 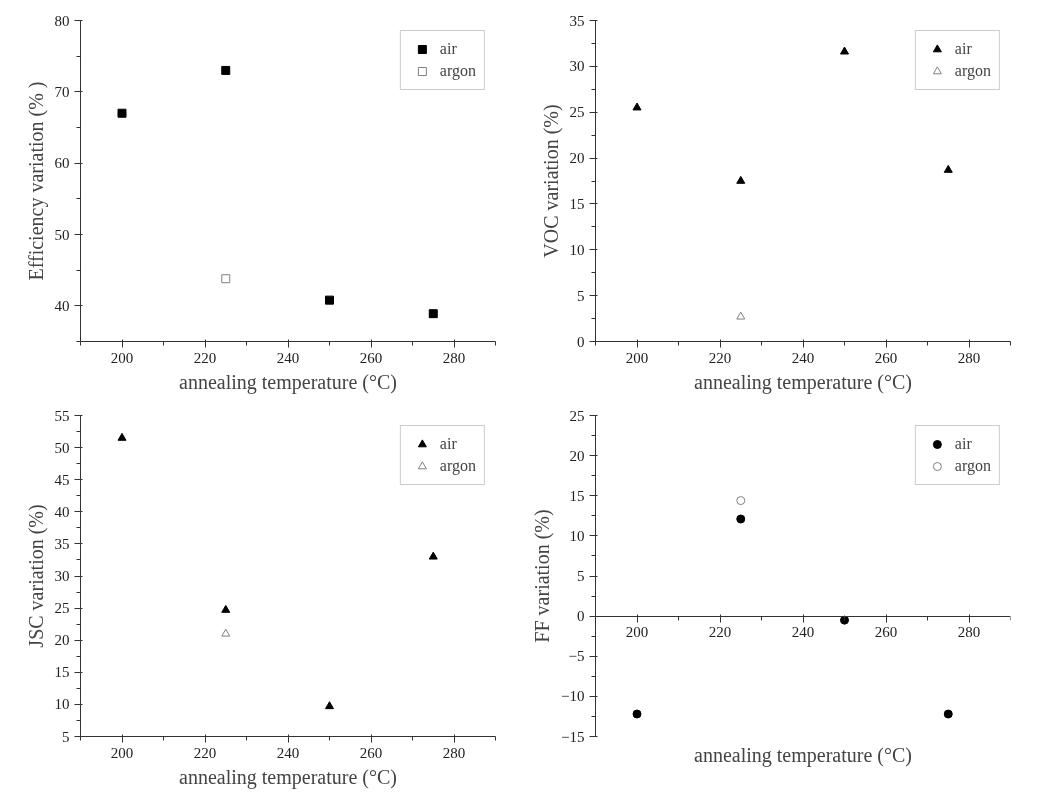 I want to click on y-tick-label: 80, so click(x=62, y=20).